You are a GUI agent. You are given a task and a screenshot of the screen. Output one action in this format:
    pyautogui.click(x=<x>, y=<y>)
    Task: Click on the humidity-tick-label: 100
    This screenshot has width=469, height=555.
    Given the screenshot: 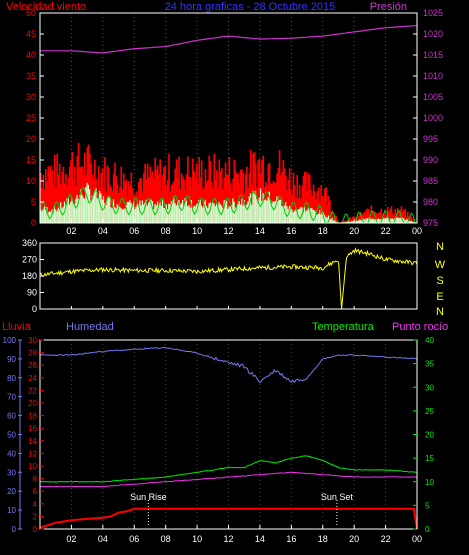 What is the action you would take?
    pyautogui.click(x=10, y=340)
    